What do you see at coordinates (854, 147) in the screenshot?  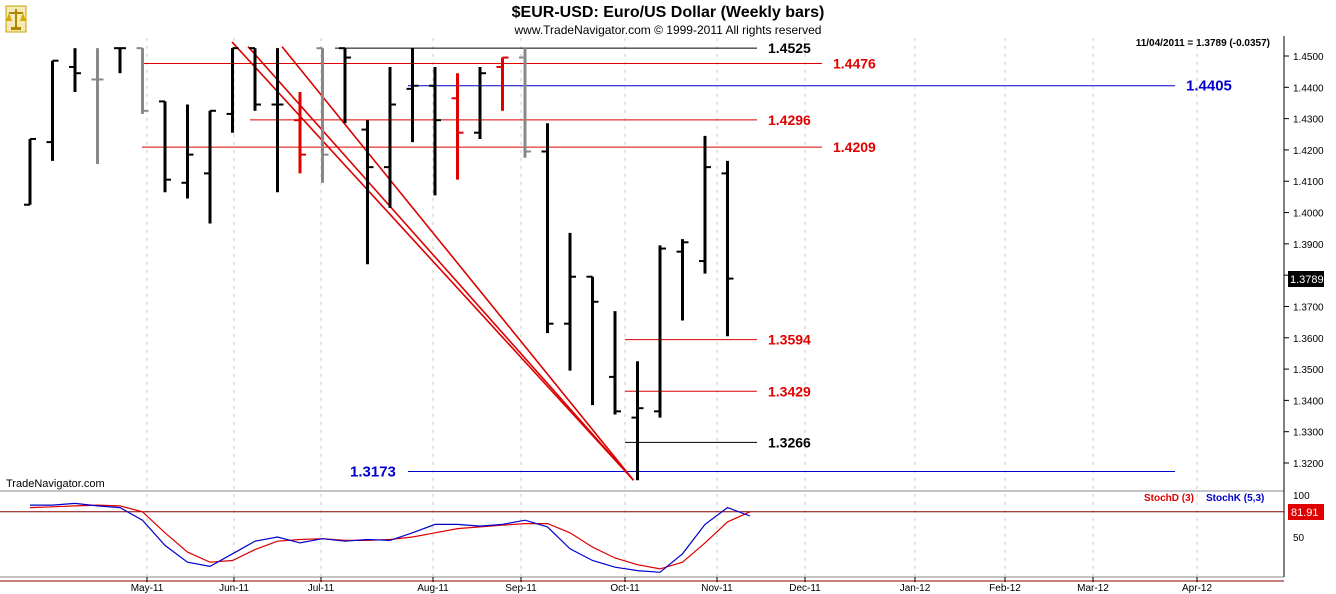 I see `level-label: 1.4209` at bounding box center [854, 147].